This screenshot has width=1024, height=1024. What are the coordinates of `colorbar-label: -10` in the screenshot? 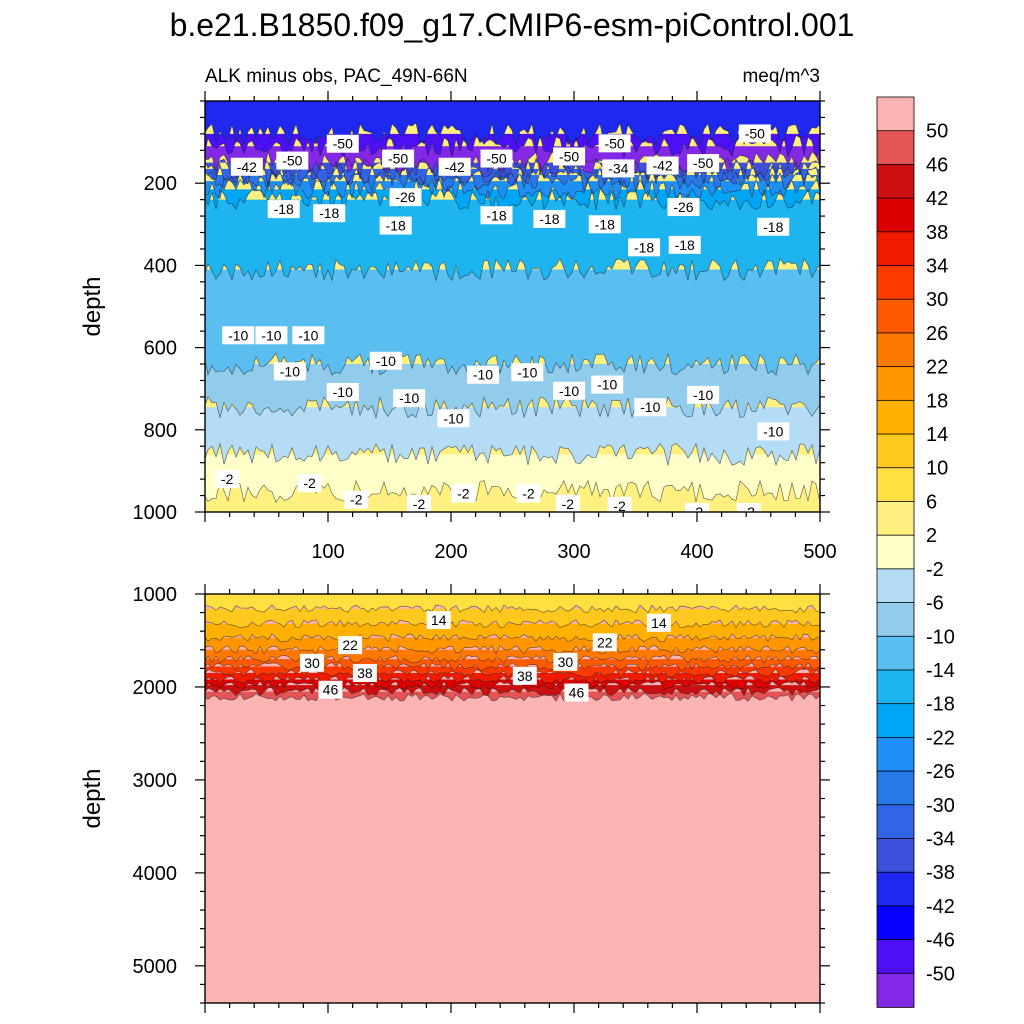 It's located at (940, 637).